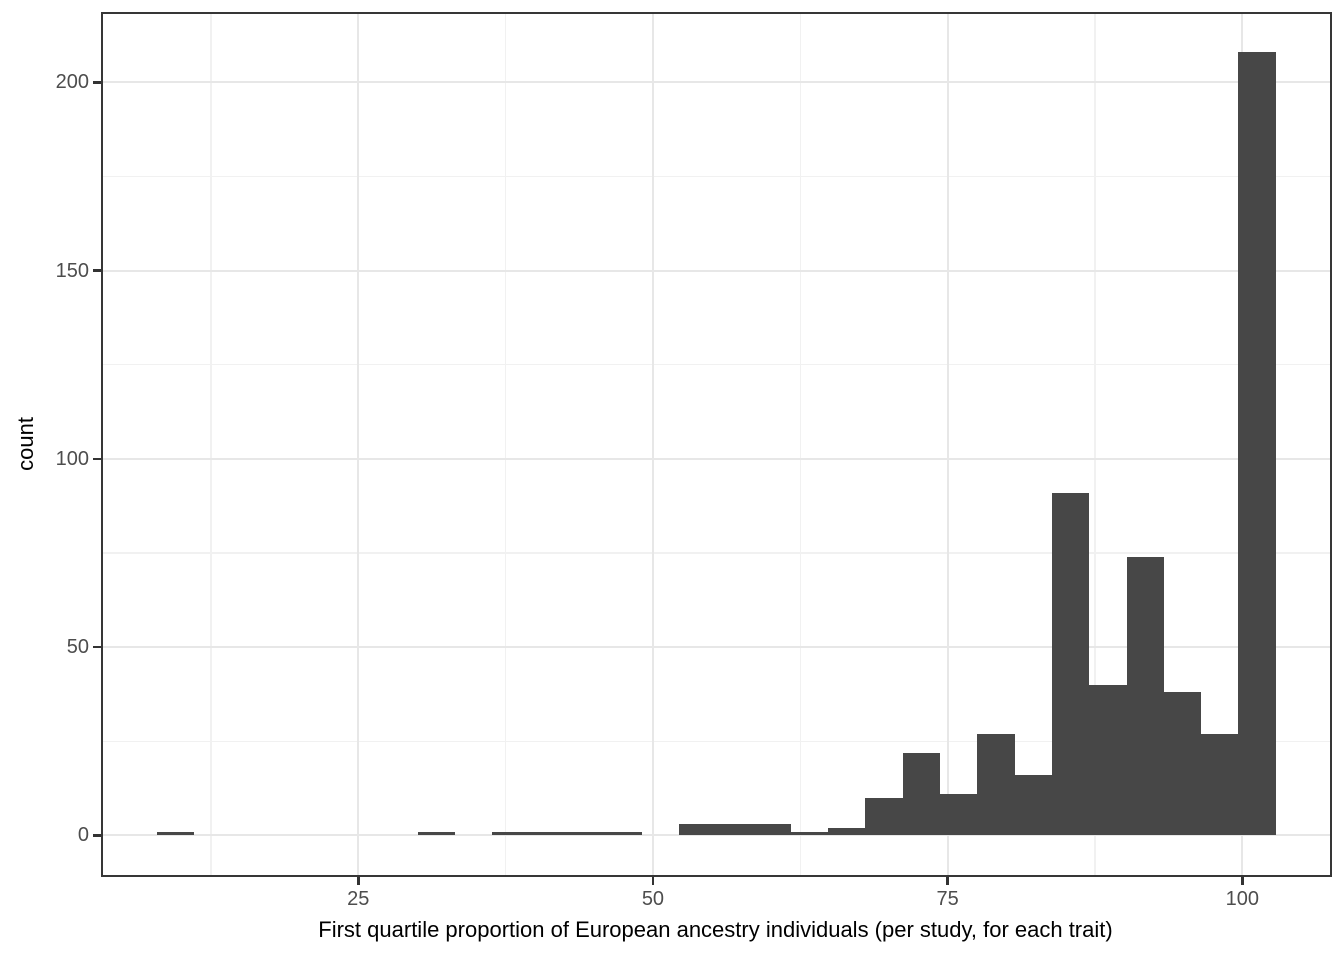  Describe the element at coordinates (1242, 898) in the screenshot. I see `x-tick-label: 100` at that location.